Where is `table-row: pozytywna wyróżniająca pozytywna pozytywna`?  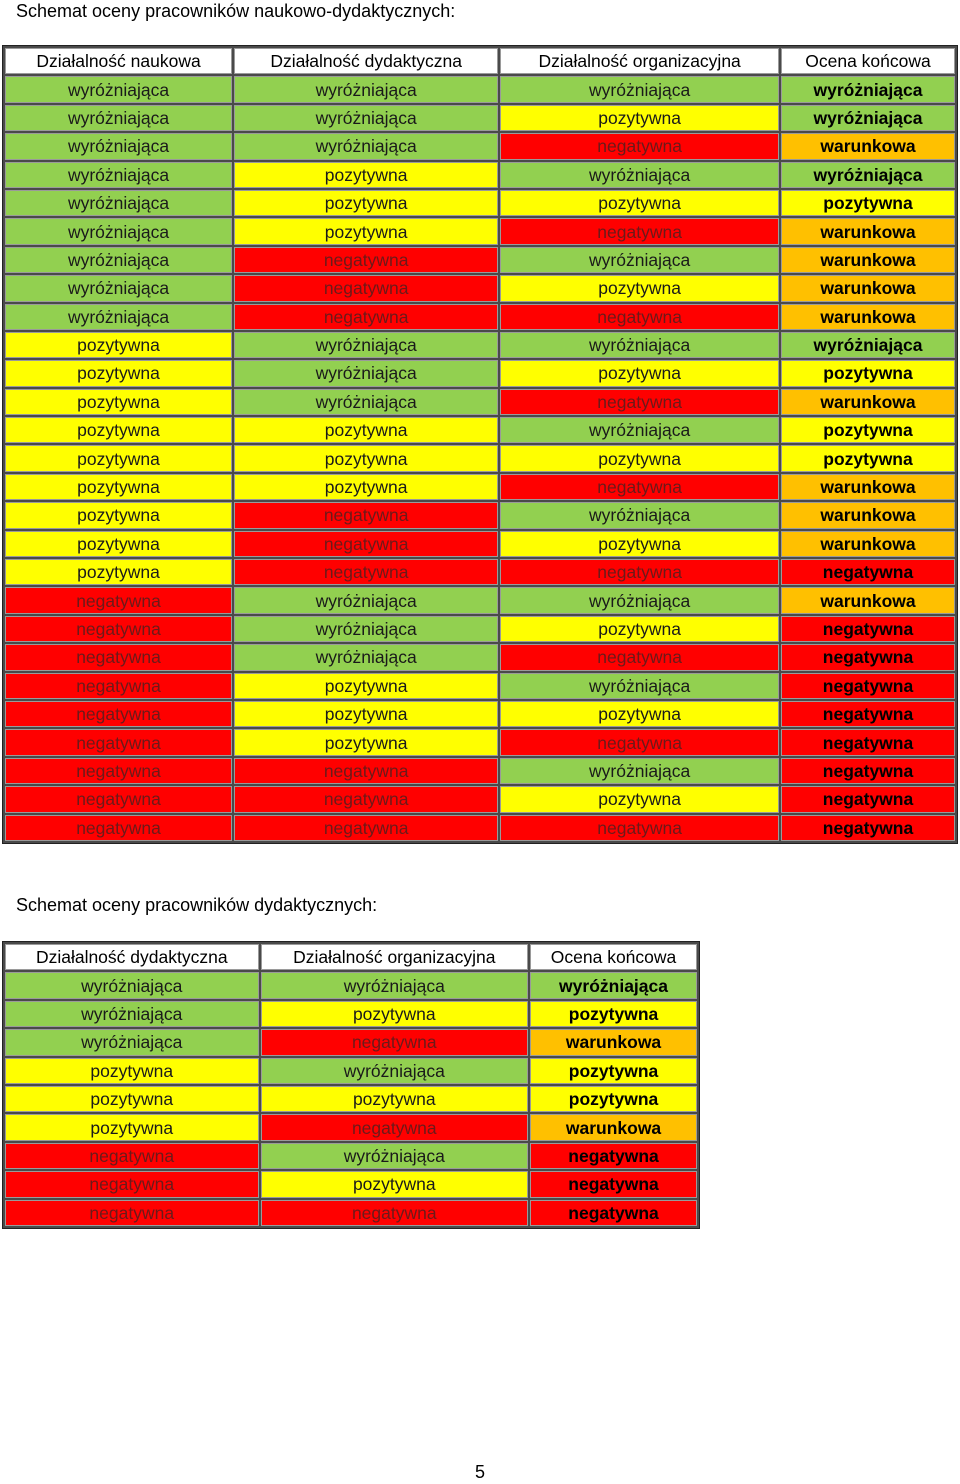
table-row: pozytywna wyróżniająca pozytywna pozytywna is located at coordinates (480, 373).